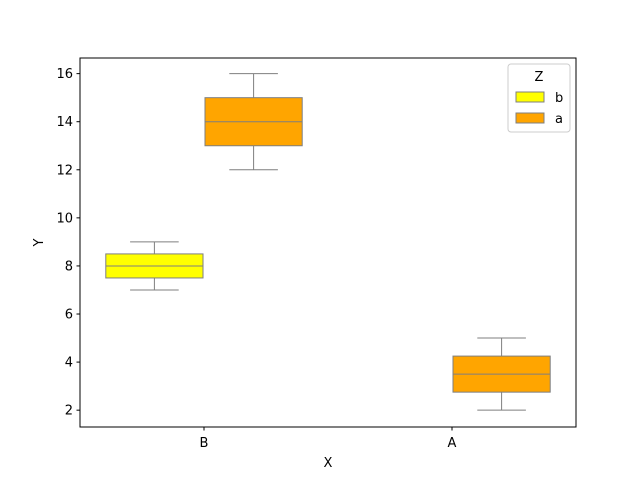  What do you see at coordinates (64, 170) in the screenshot?
I see `y-tick-label: 12` at bounding box center [64, 170].